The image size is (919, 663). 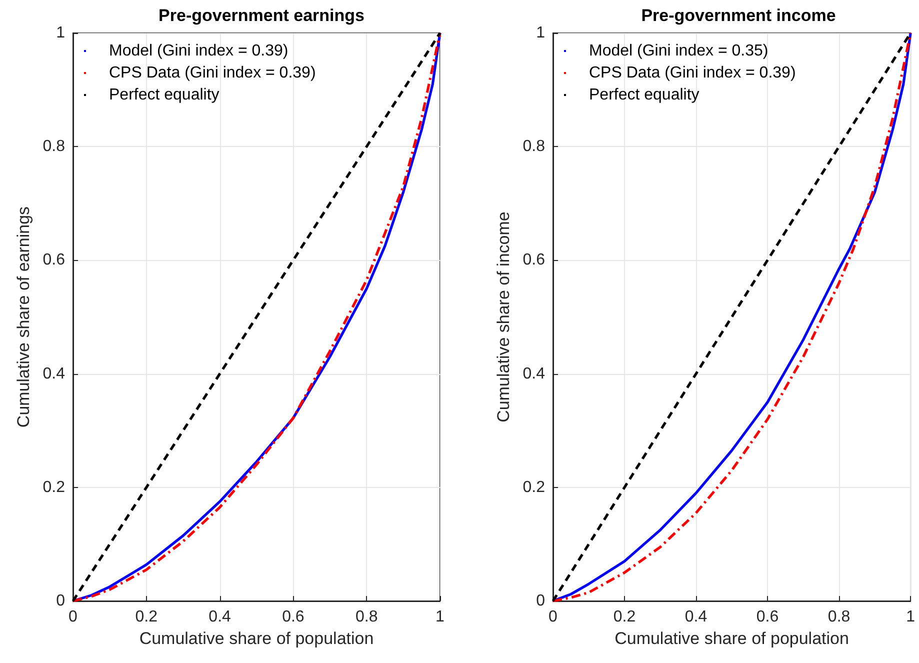 I want to click on chart-title: Pre-government earnings, so click(x=261, y=15).